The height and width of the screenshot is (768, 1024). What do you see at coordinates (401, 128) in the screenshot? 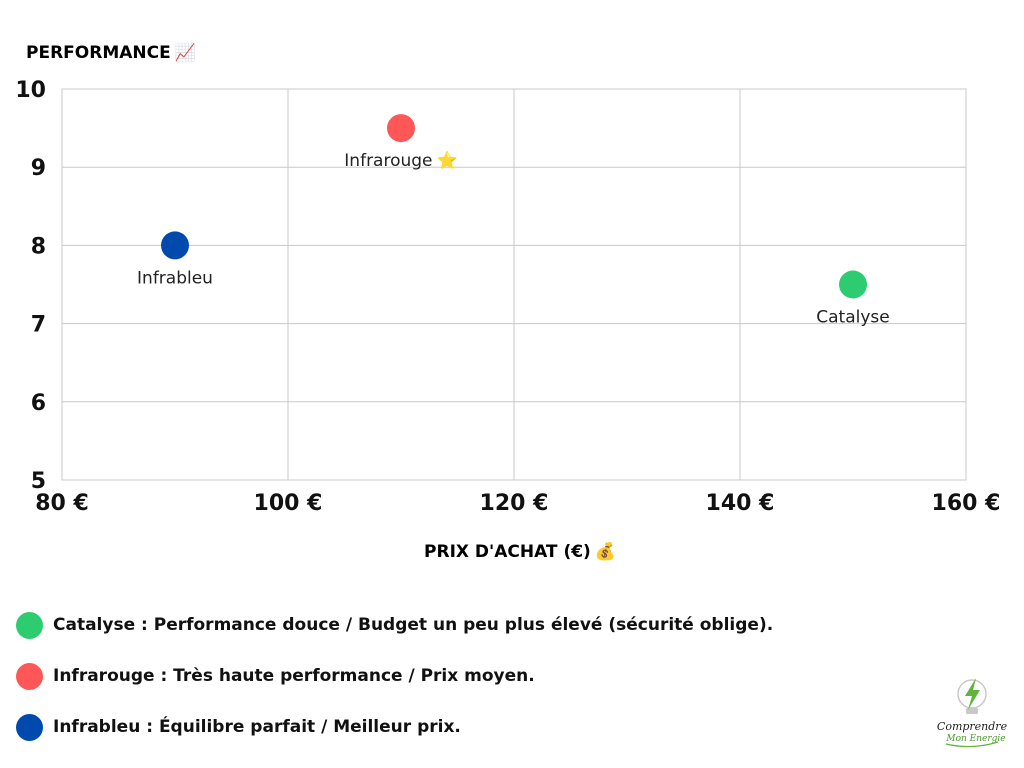
I see `point-infrarouge` at bounding box center [401, 128].